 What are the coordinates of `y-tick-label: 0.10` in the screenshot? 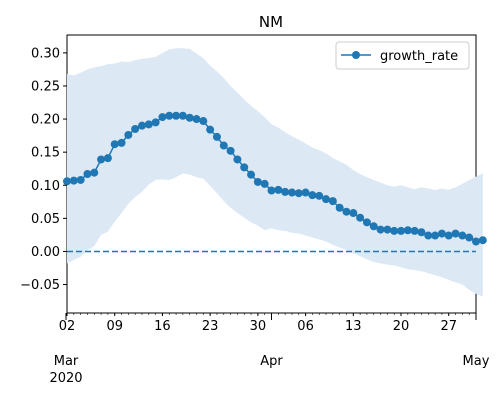 It's located at (45, 186).